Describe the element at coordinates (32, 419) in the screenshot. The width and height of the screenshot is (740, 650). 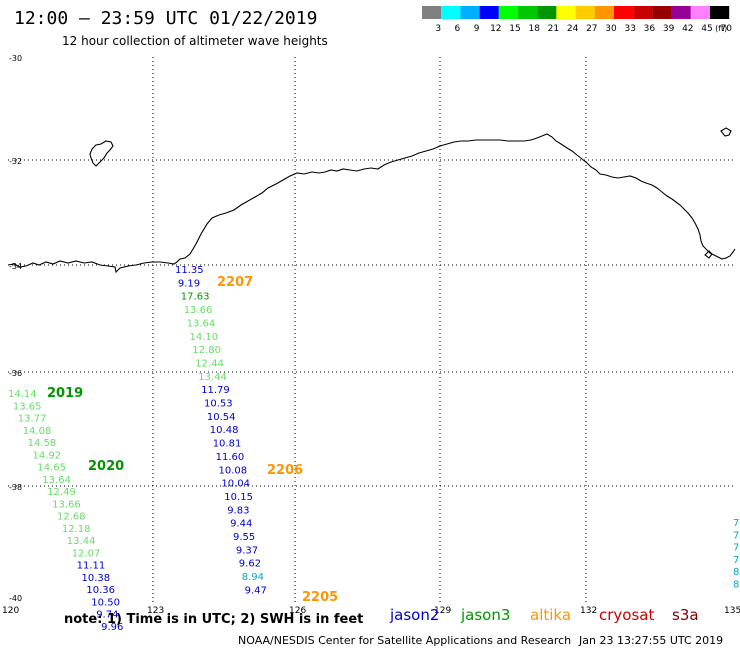
I see `swh-reading: 13.77` at that location.